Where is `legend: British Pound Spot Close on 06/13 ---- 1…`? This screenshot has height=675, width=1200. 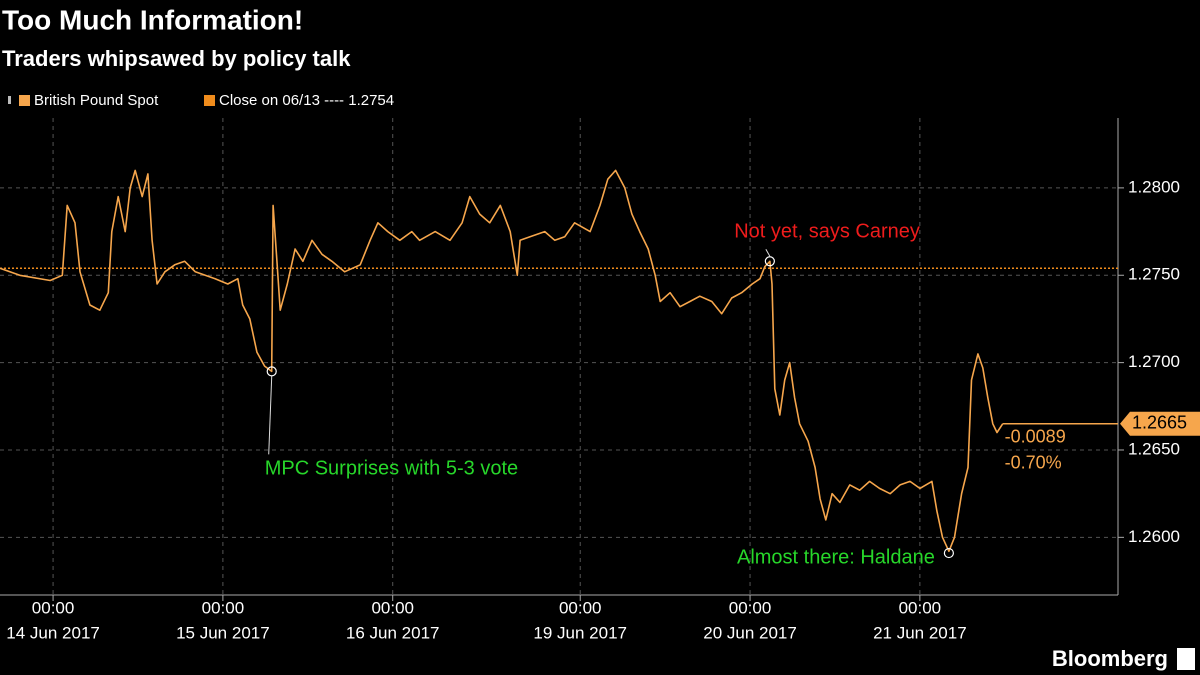
legend: British Pound Spot Close on 06/13 ---- 1… is located at coordinates (201, 100).